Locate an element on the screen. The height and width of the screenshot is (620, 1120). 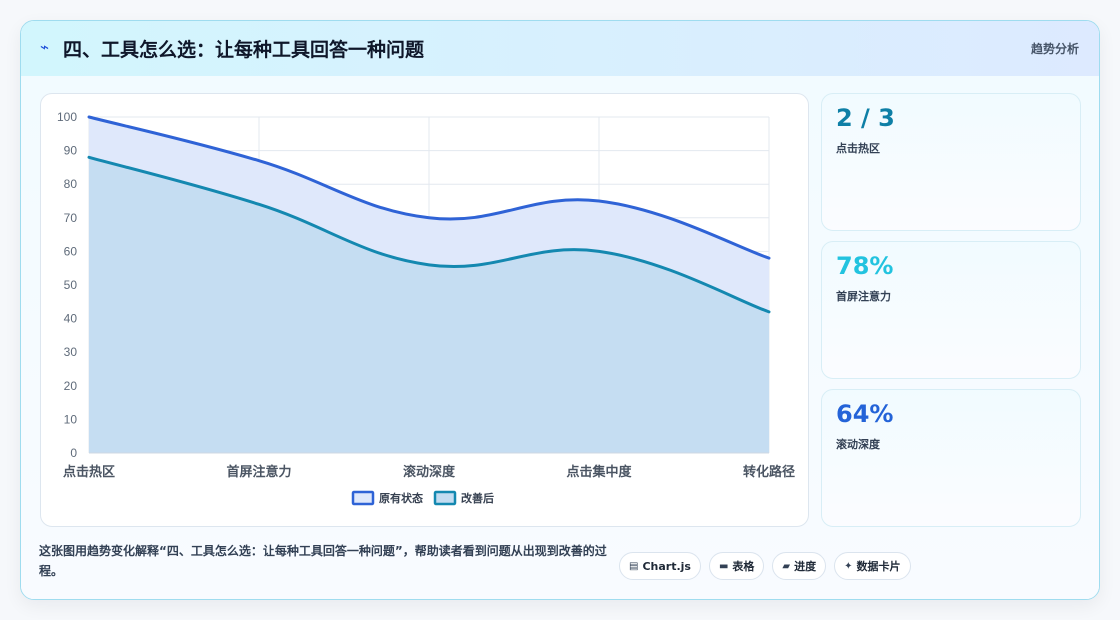
y-tick-label: 0 is located at coordinates (73, 453).